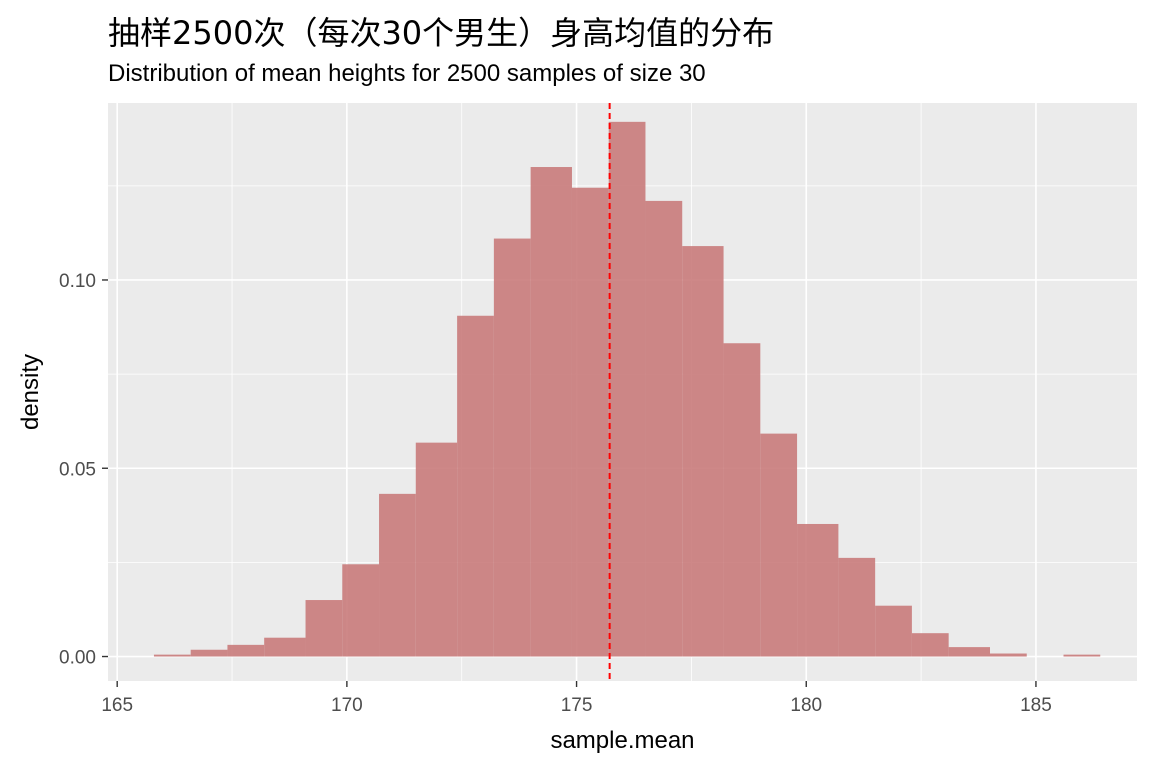  What do you see at coordinates (622, 740) in the screenshot?
I see `x-axis-title: sample.mean` at bounding box center [622, 740].